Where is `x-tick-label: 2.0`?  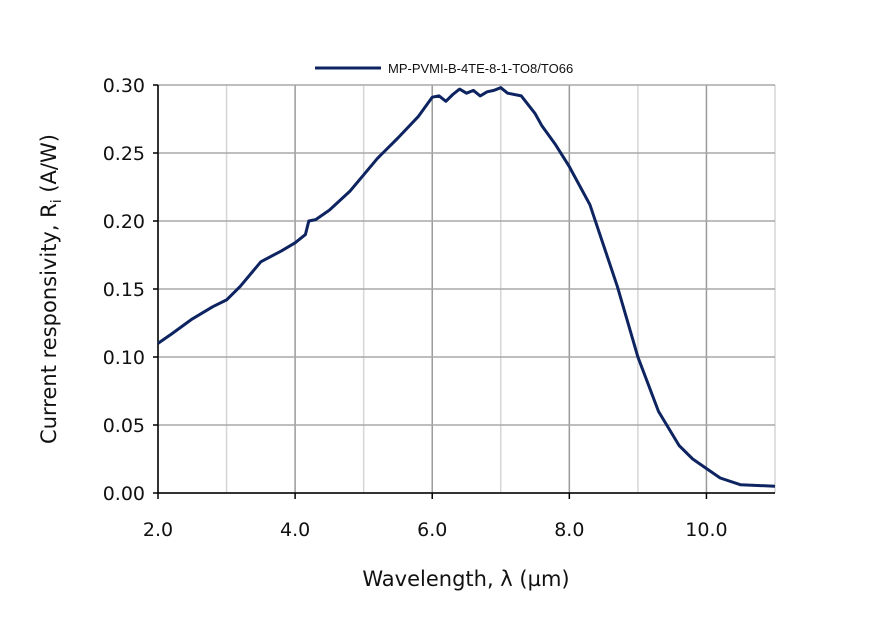
x-tick-label: 2.0 is located at coordinates (158, 530).